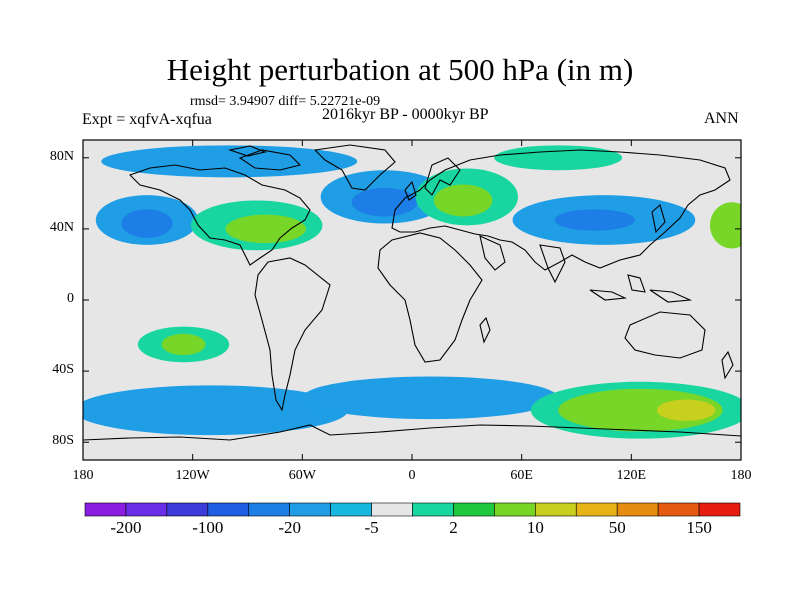  I want to click on colorbar-label: -20, so click(290, 527).